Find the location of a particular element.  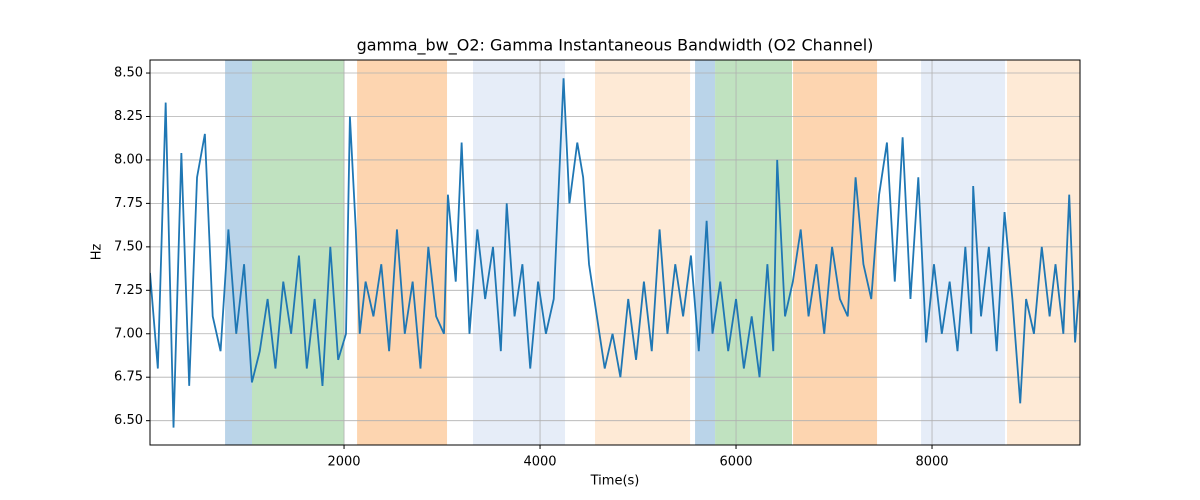

x-tick-label: 2000 is located at coordinates (343, 462).